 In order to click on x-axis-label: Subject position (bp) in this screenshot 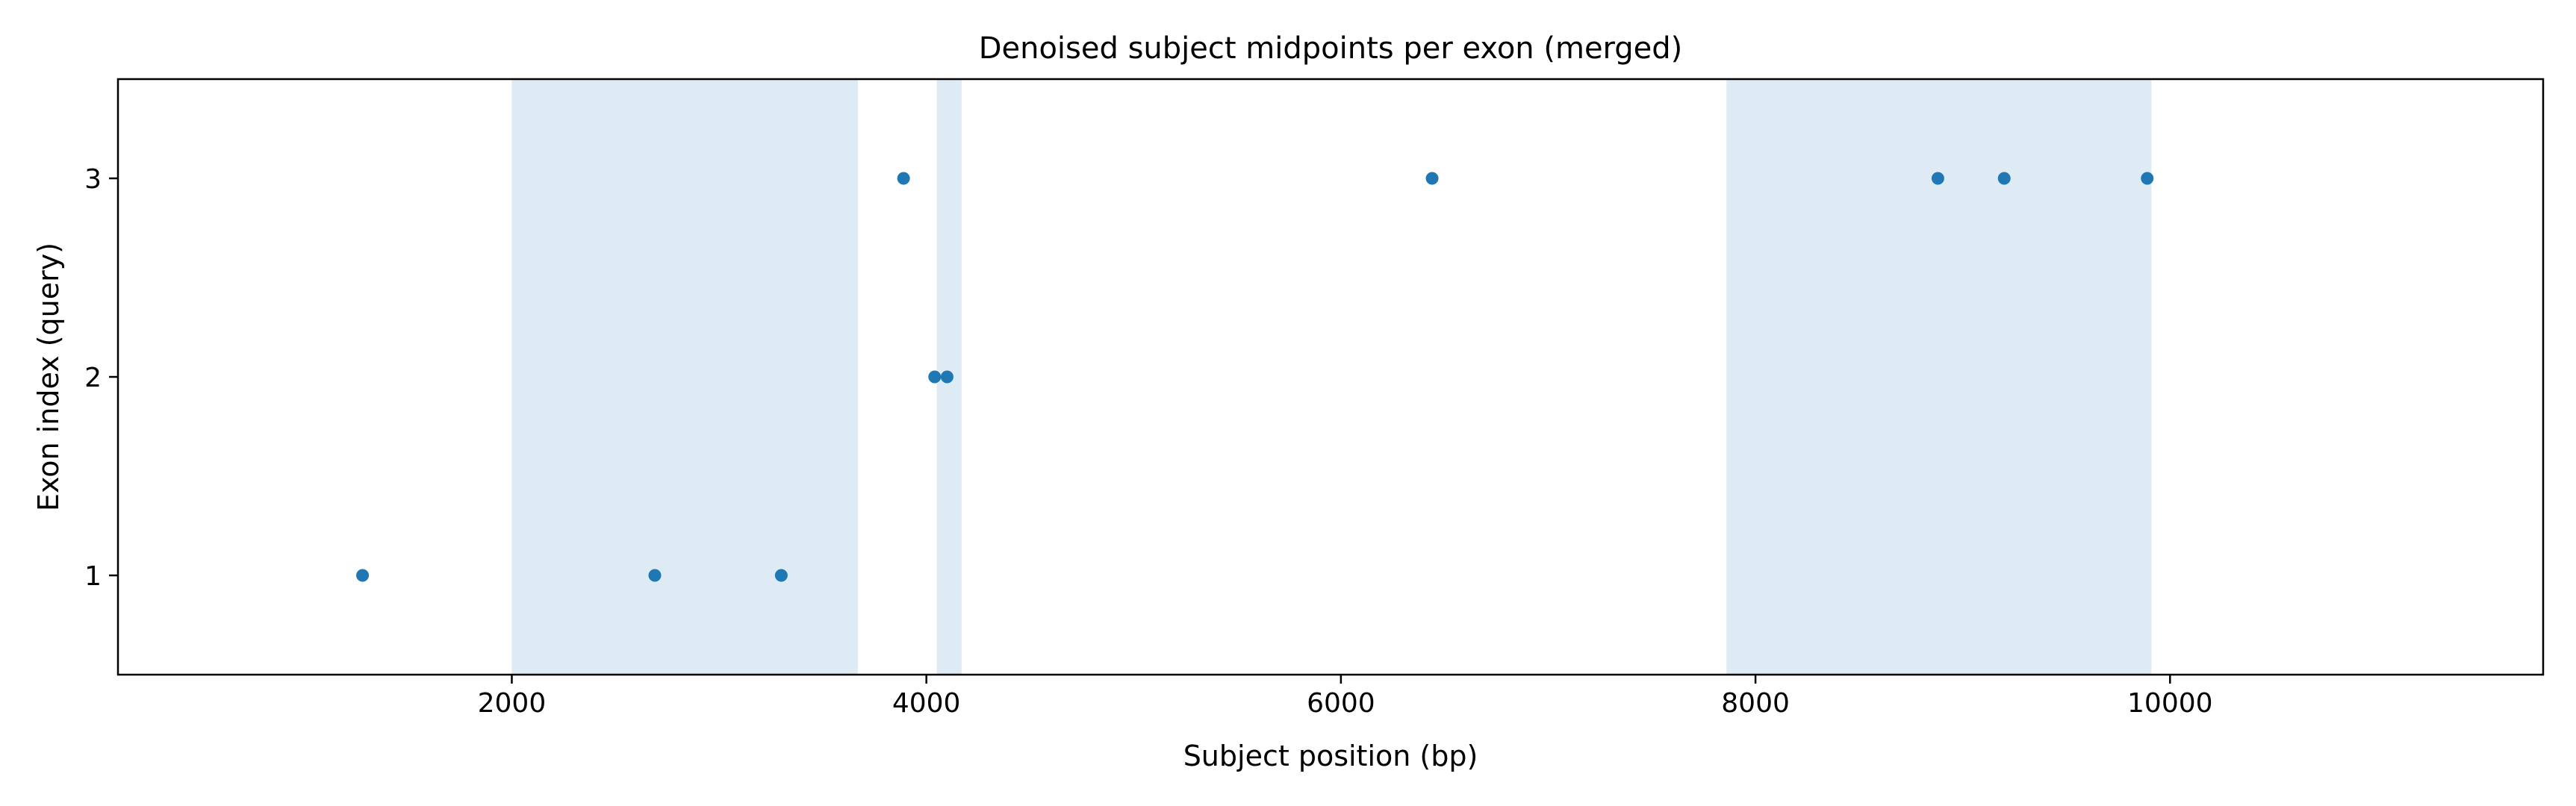, I will do `click(1330, 756)`.